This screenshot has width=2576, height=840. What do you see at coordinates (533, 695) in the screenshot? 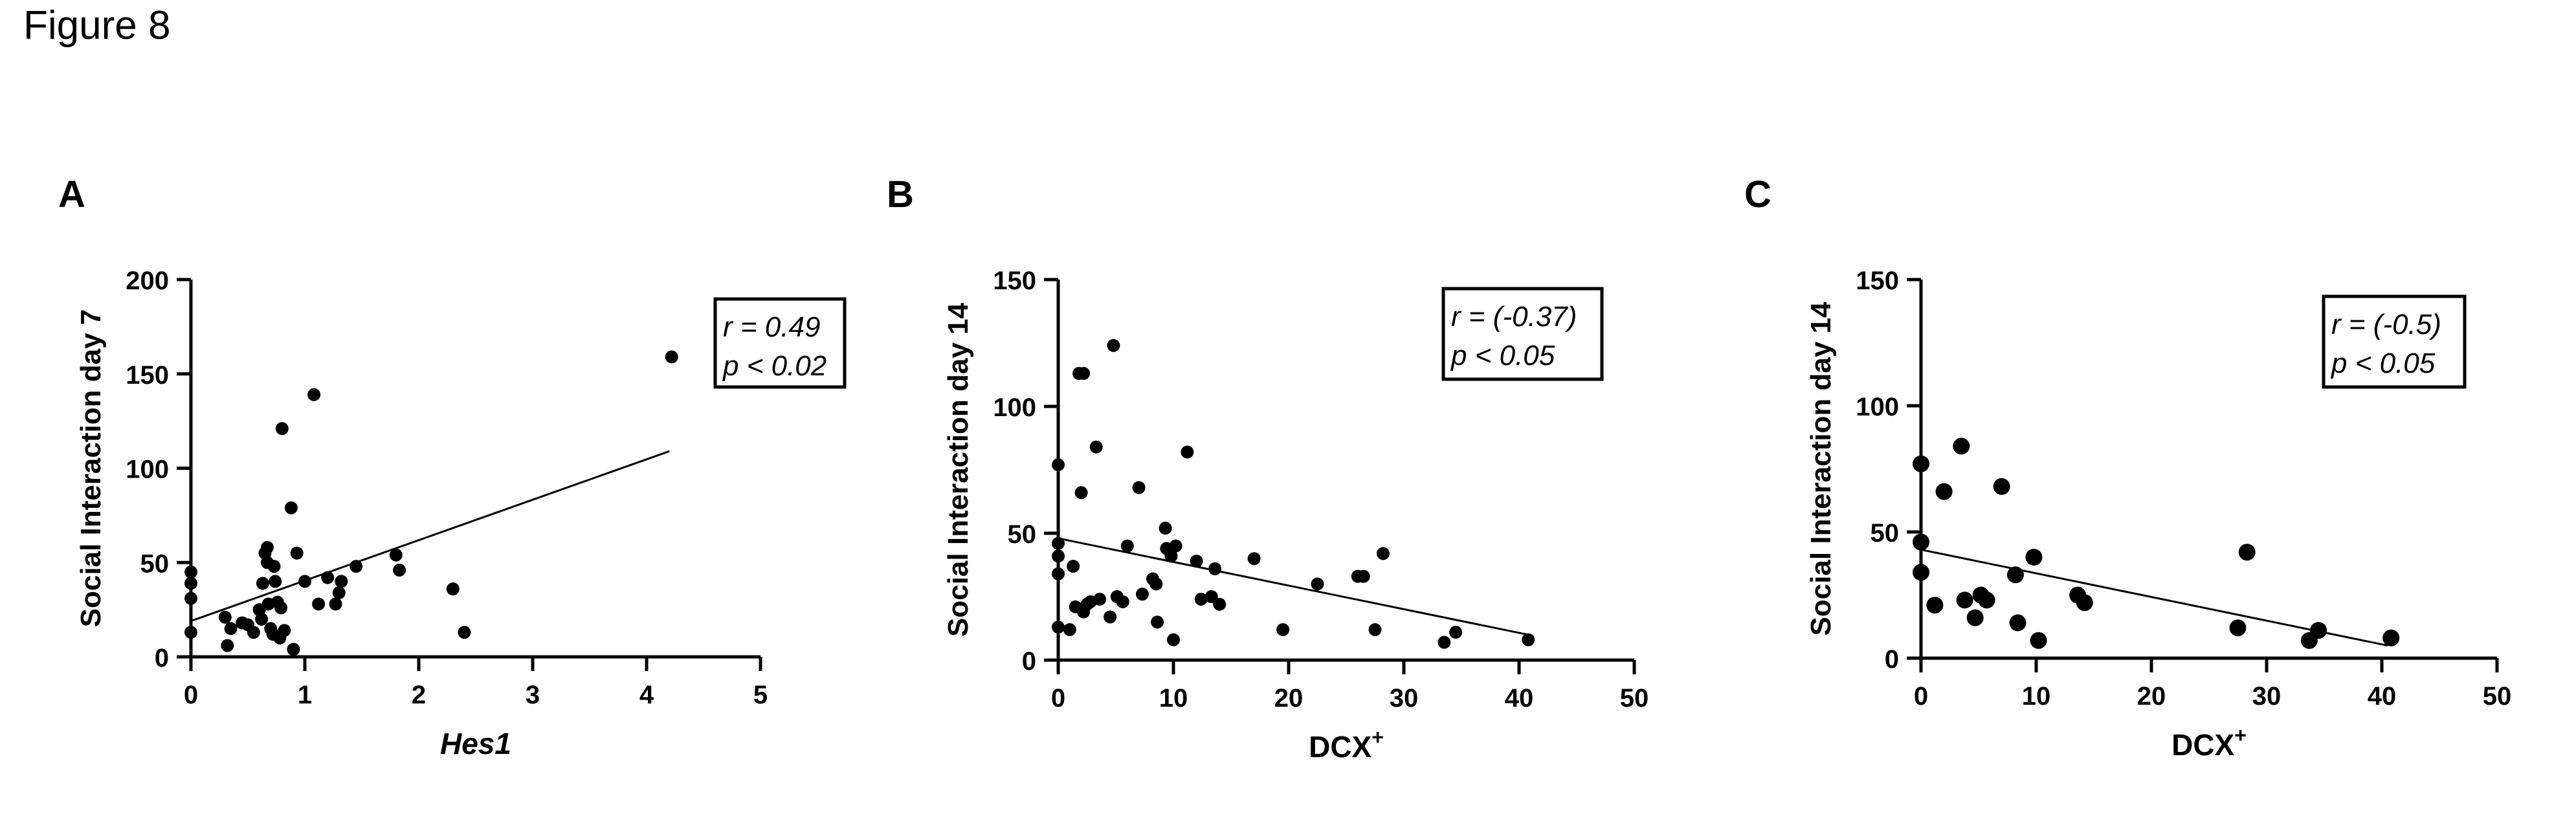
I see `x-tick-label: 3` at bounding box center [533, 695].